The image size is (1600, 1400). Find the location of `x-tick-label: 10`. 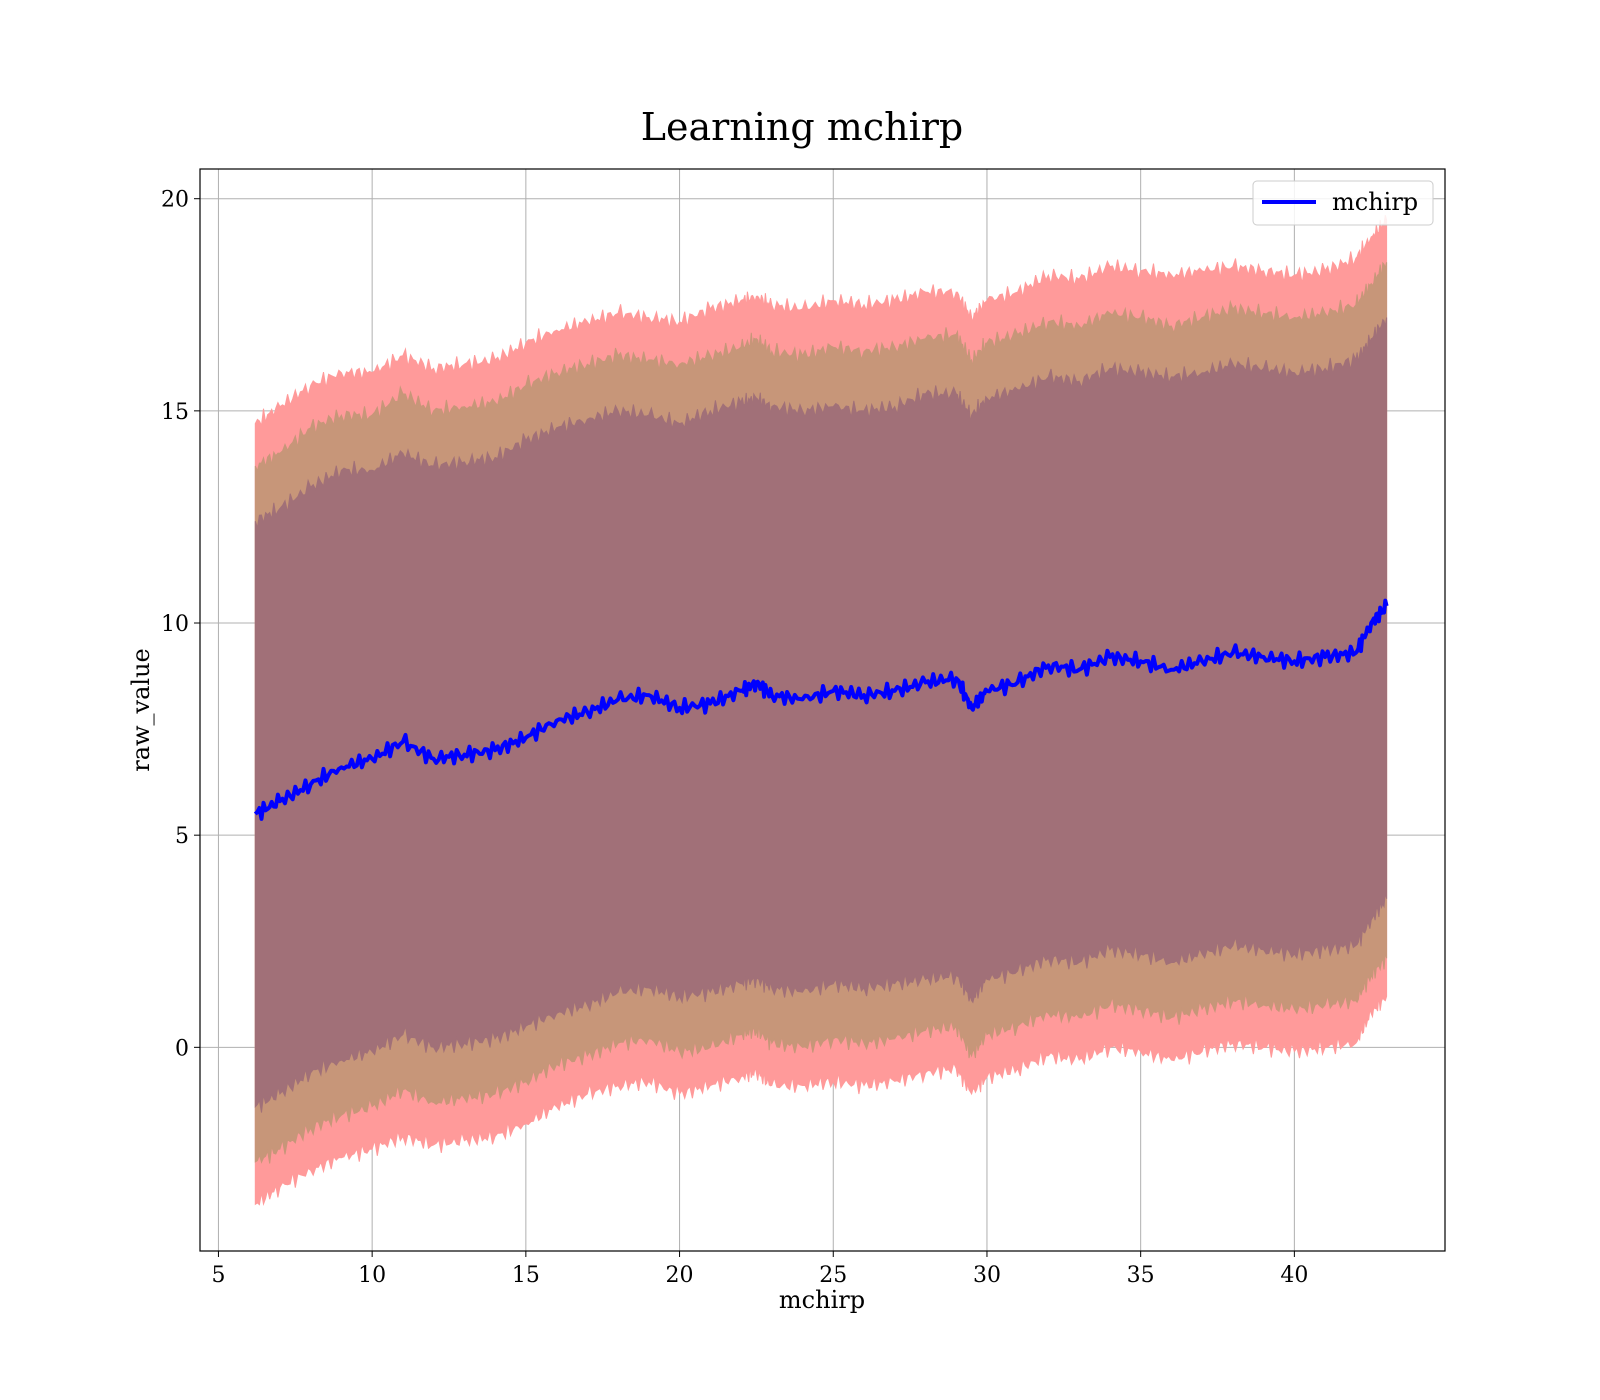

x-tick-label: 10 is located at coordinates (372, 1275).